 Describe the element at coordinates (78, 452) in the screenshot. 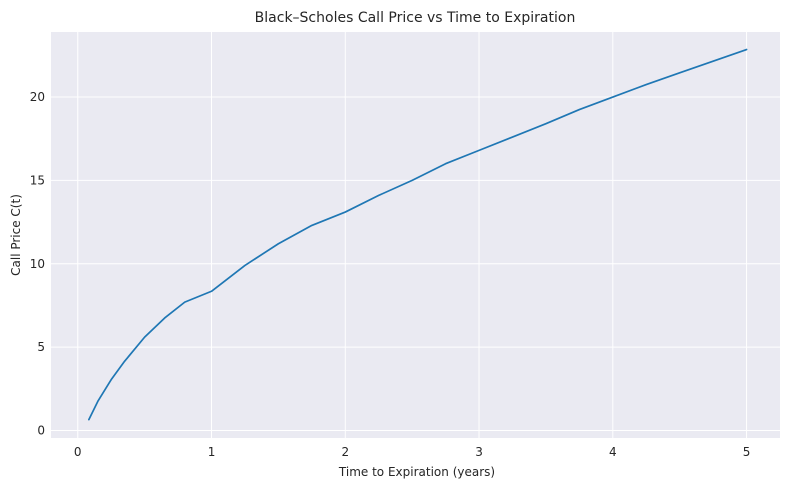

I see `x-tick-label: 0` at that location.